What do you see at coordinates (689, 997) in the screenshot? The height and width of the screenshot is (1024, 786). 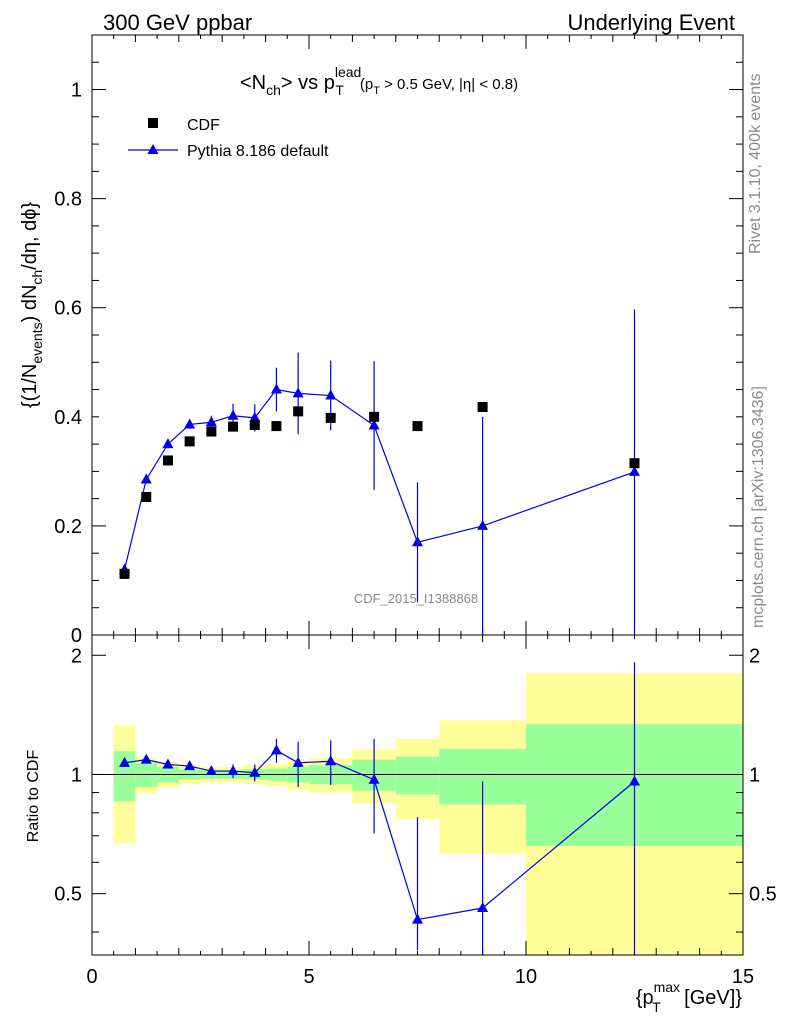 I see `xlabel: {pmax T [GeV]}` at bounding box center [689, 997].